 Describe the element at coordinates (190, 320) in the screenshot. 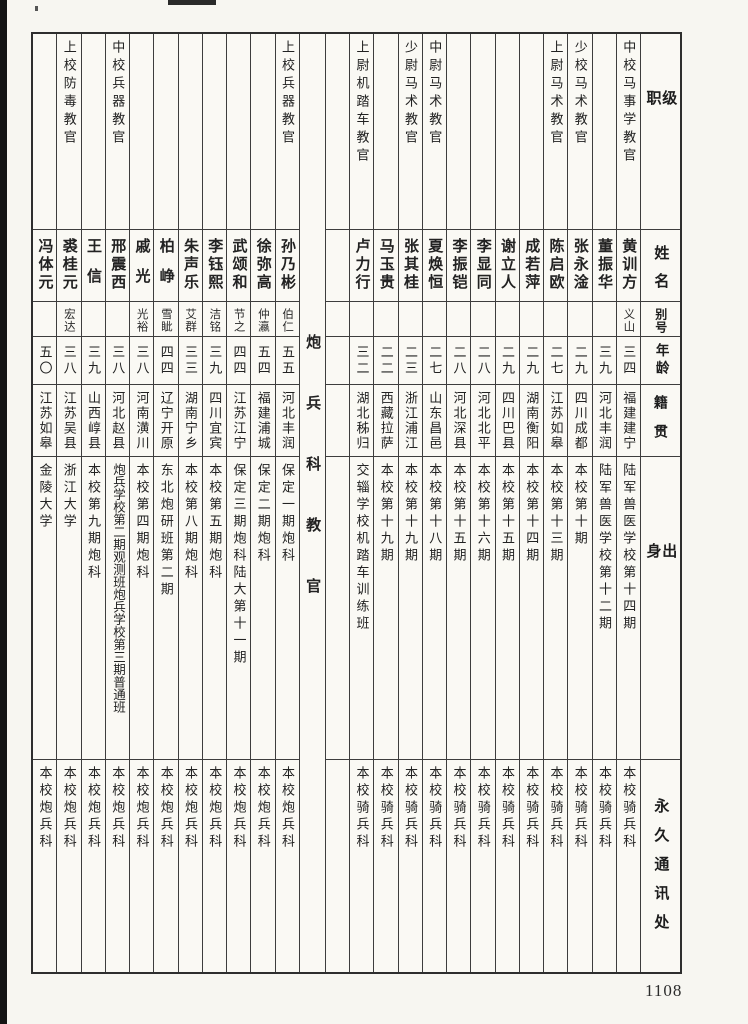

I see `person-alias: 艾群` at that location.